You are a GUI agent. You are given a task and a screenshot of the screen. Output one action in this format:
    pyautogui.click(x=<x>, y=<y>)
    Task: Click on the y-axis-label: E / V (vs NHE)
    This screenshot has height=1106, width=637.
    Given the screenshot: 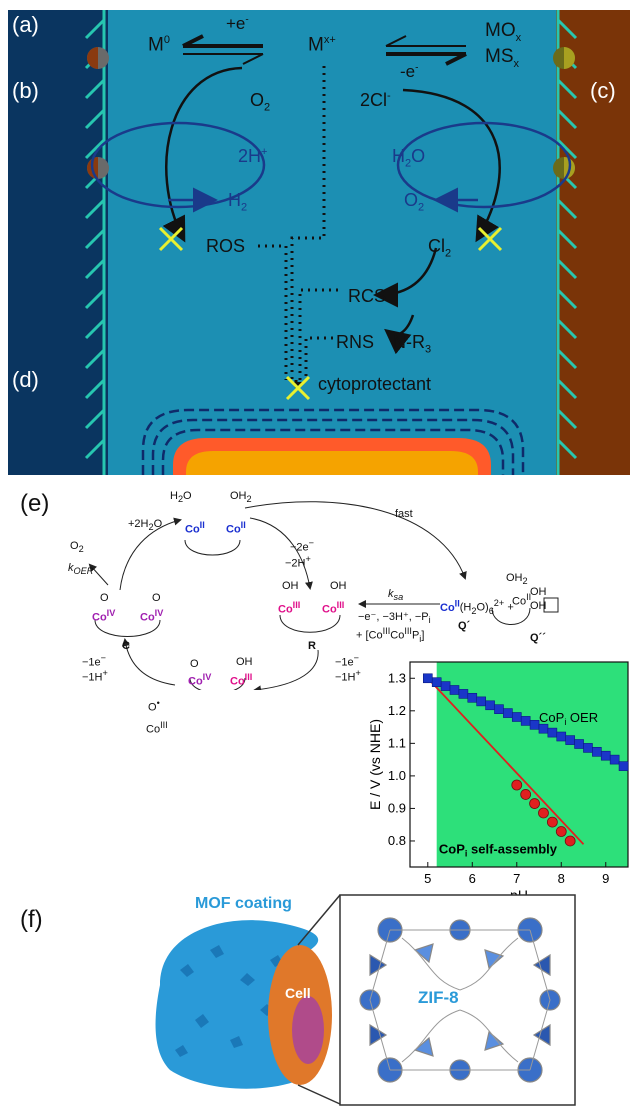 What is the action you would take?
    pyautogui.click(x=376, y=764)
    